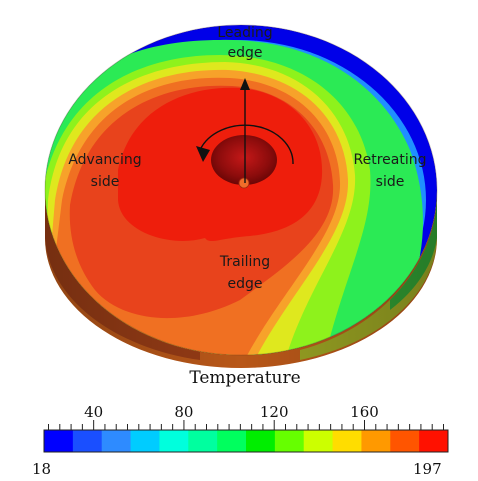 This screenshot has height=481, width=478. What do you see at coordinates (244, 33) in the screenshot?
I see `leading-edge-label-line1: Leading` at bounding box center [244, 33].